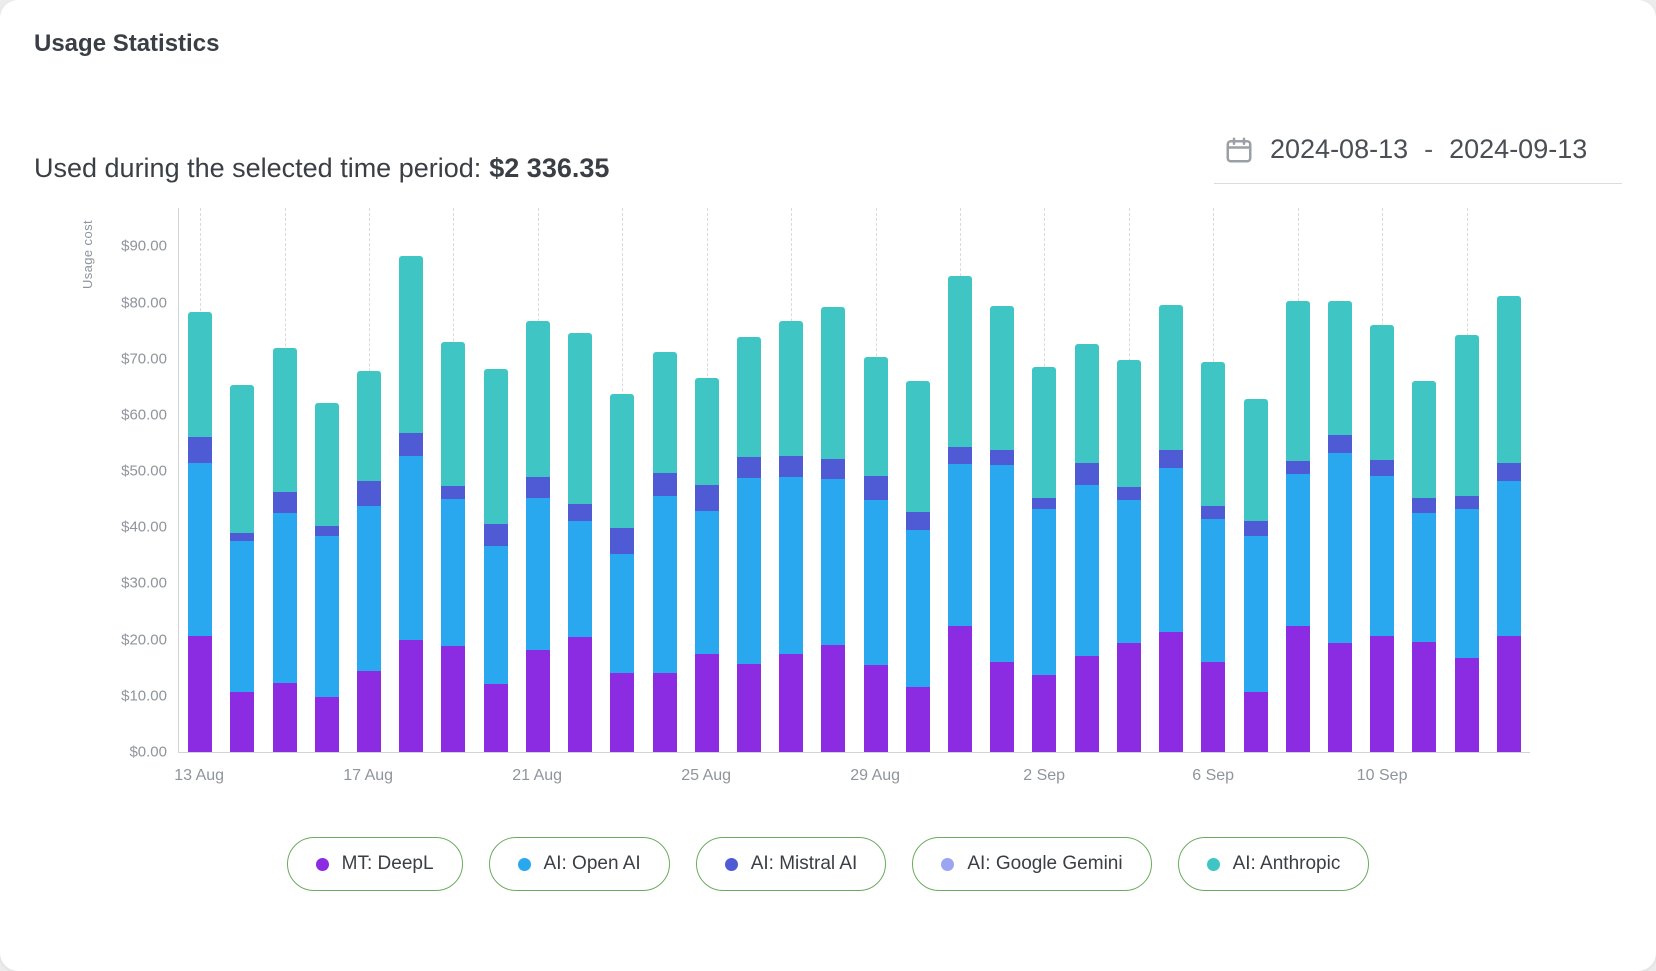 This screenshot has height=971, width=1656. I want to click on legend-item-ai-mistral-ai: AI: Mistral AI, so click(791, 864).